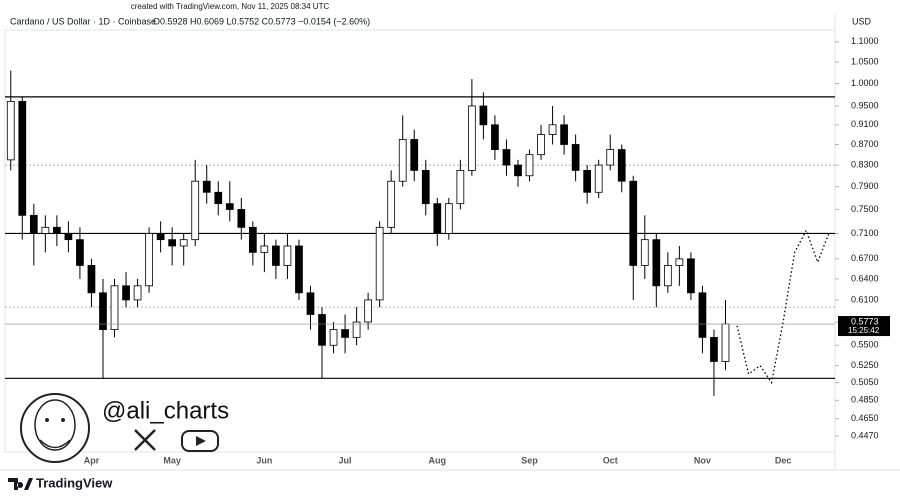 The image size is (900, 500). Describe the element at coordinates (74, 482) in the screenshot. I see `brand-name: TradingView` at that location.